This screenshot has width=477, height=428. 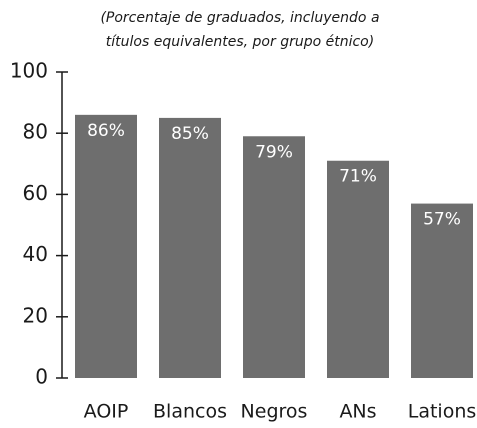 What do you see at coordinates (35, 132) in the screenshot?
I see `y-tick-label: 80` at bounding box center [35, 132].